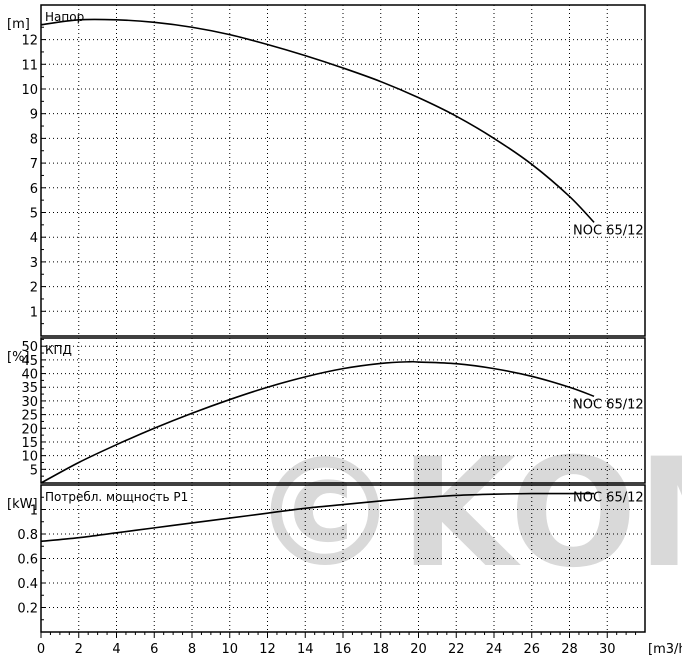  Describe the element at coordinates (34, 263) in the screenshot. I see `head-ytick-label: 3` at that location.